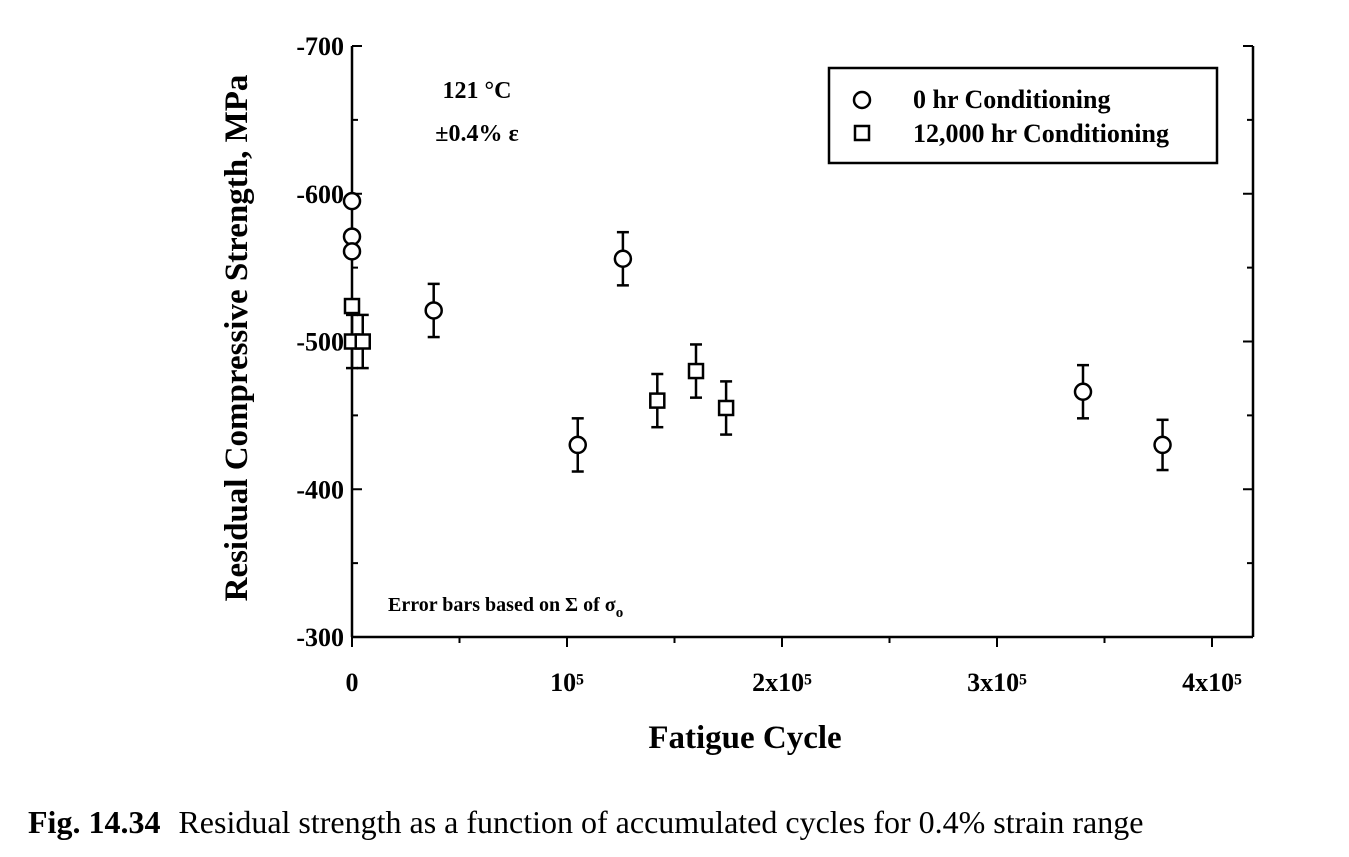 This screenshot has height=857, width=1349. Describe the element at coordinates (1011, 99) in the screenshot. I see `legend-label-0hr: 0 hr Conditioning` at that location.